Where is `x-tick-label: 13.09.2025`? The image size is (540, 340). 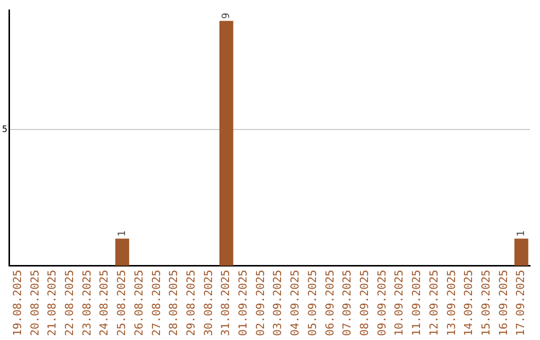
x-tick-label: 13.09.2025 is located at coordinates (451, 303).